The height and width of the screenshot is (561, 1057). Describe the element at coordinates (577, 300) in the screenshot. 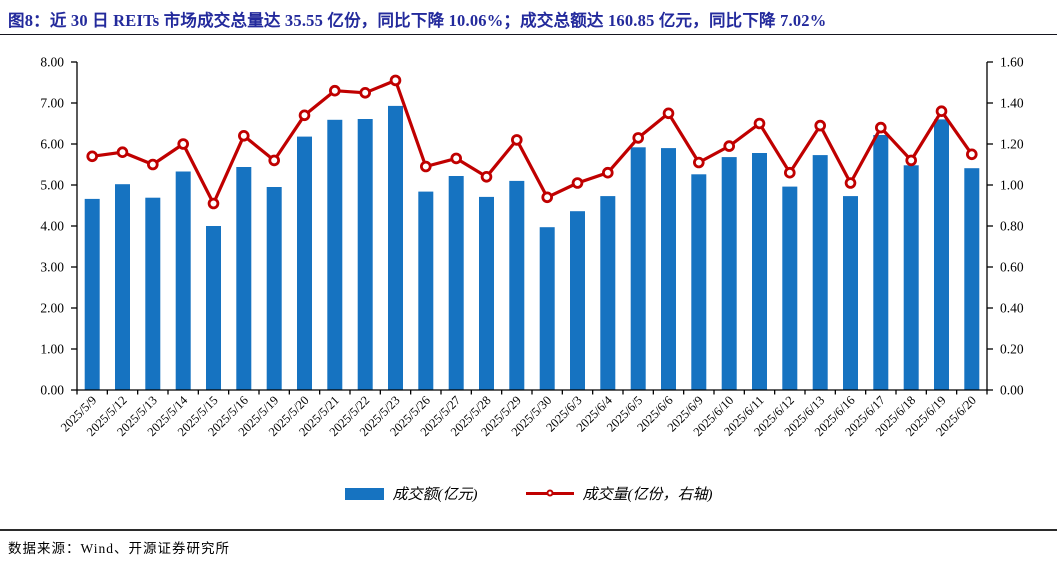

I see `bar-2025/6/3` at that location.